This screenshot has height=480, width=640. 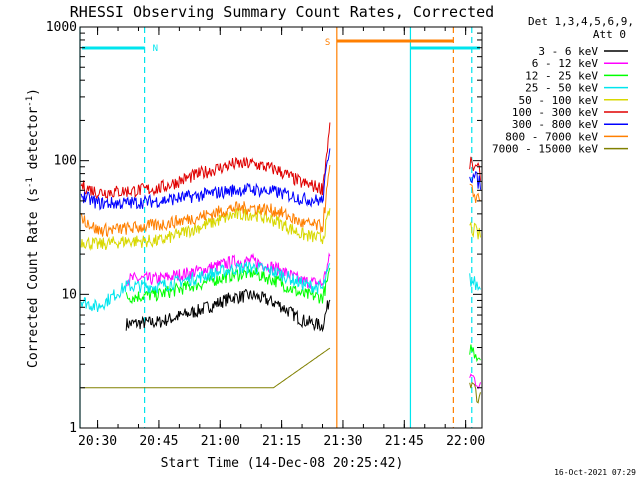 What do you see at coordinates (61, 27) in the screenshot?
I see `y-tick-label: 1000` at bounding box center [61, 27].